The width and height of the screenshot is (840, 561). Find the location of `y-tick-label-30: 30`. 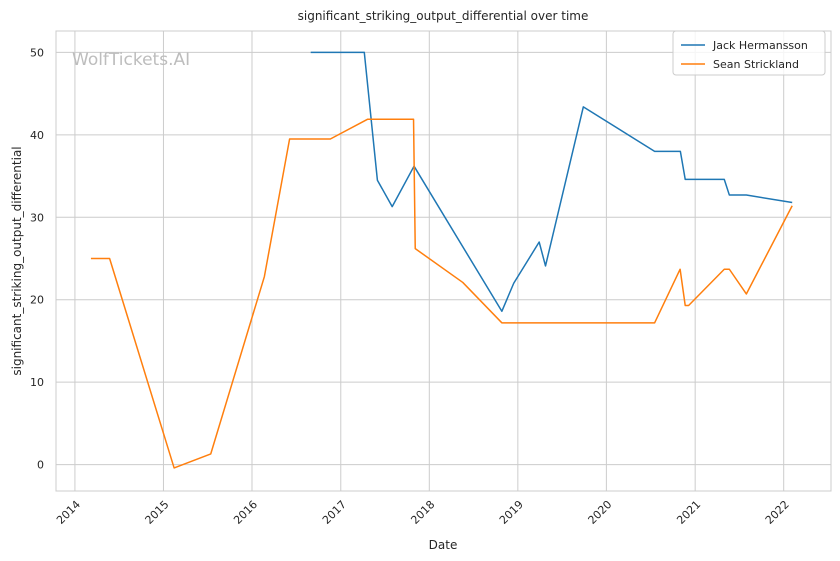

y-tick-label-30: 30 is located at coordinates (37, 217).